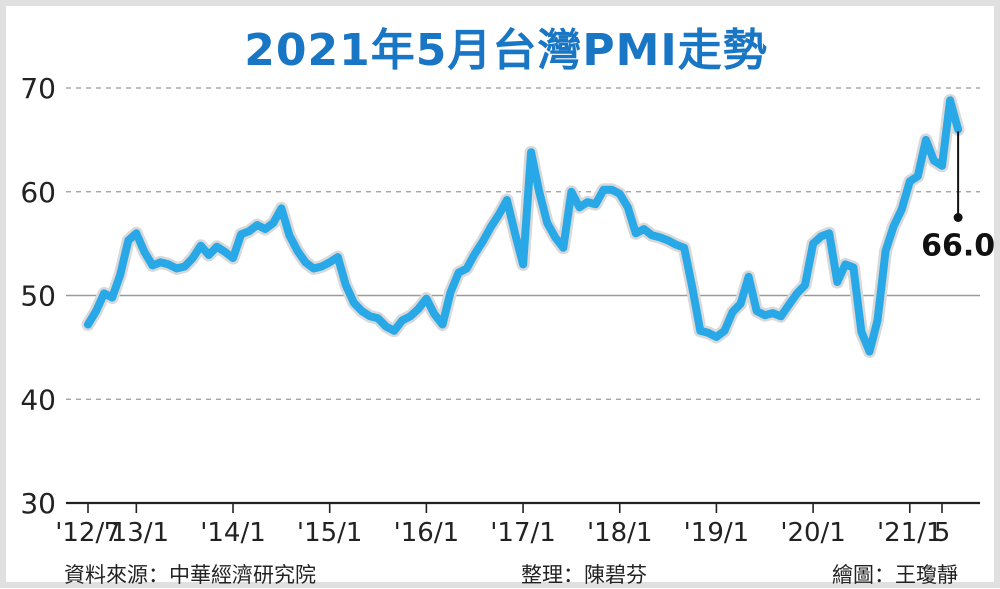 The height and width of the screenshot is (589, 1000). What do you see at coordinates (38, 88) in the screenshot?
I see `y-tick-label: 70` at bounding box center [38, 88].